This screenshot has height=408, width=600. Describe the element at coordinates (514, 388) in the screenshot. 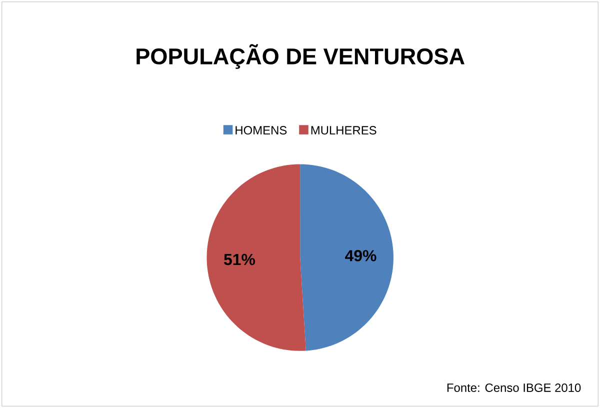

I see `source-note: Fonte: Censo IBGE 2010` at that location.